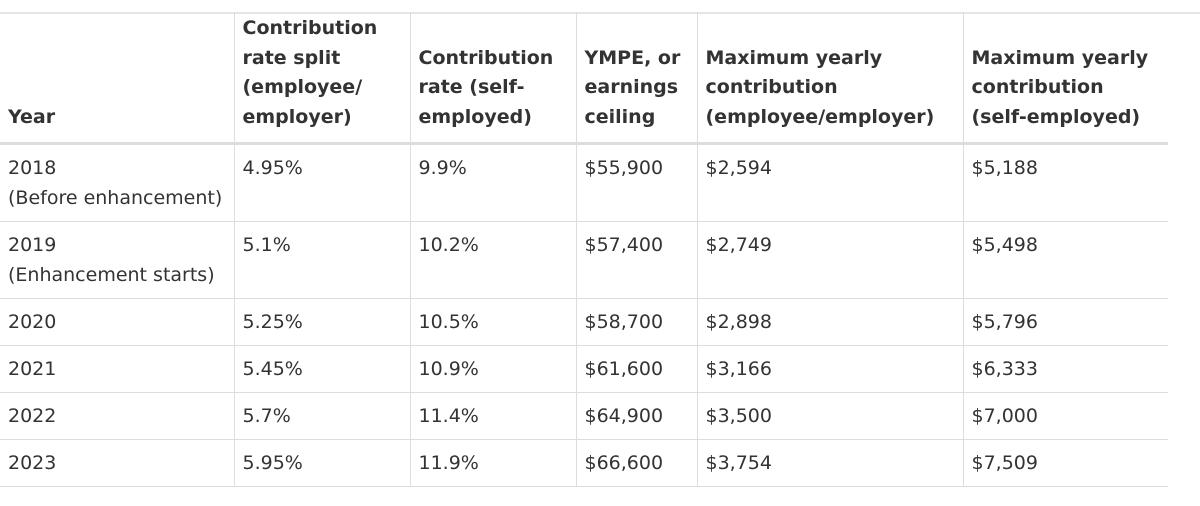  Describe the element at coordinates (492, 463) in the screenshot. I see `cell-self: 11.9%` at that location.